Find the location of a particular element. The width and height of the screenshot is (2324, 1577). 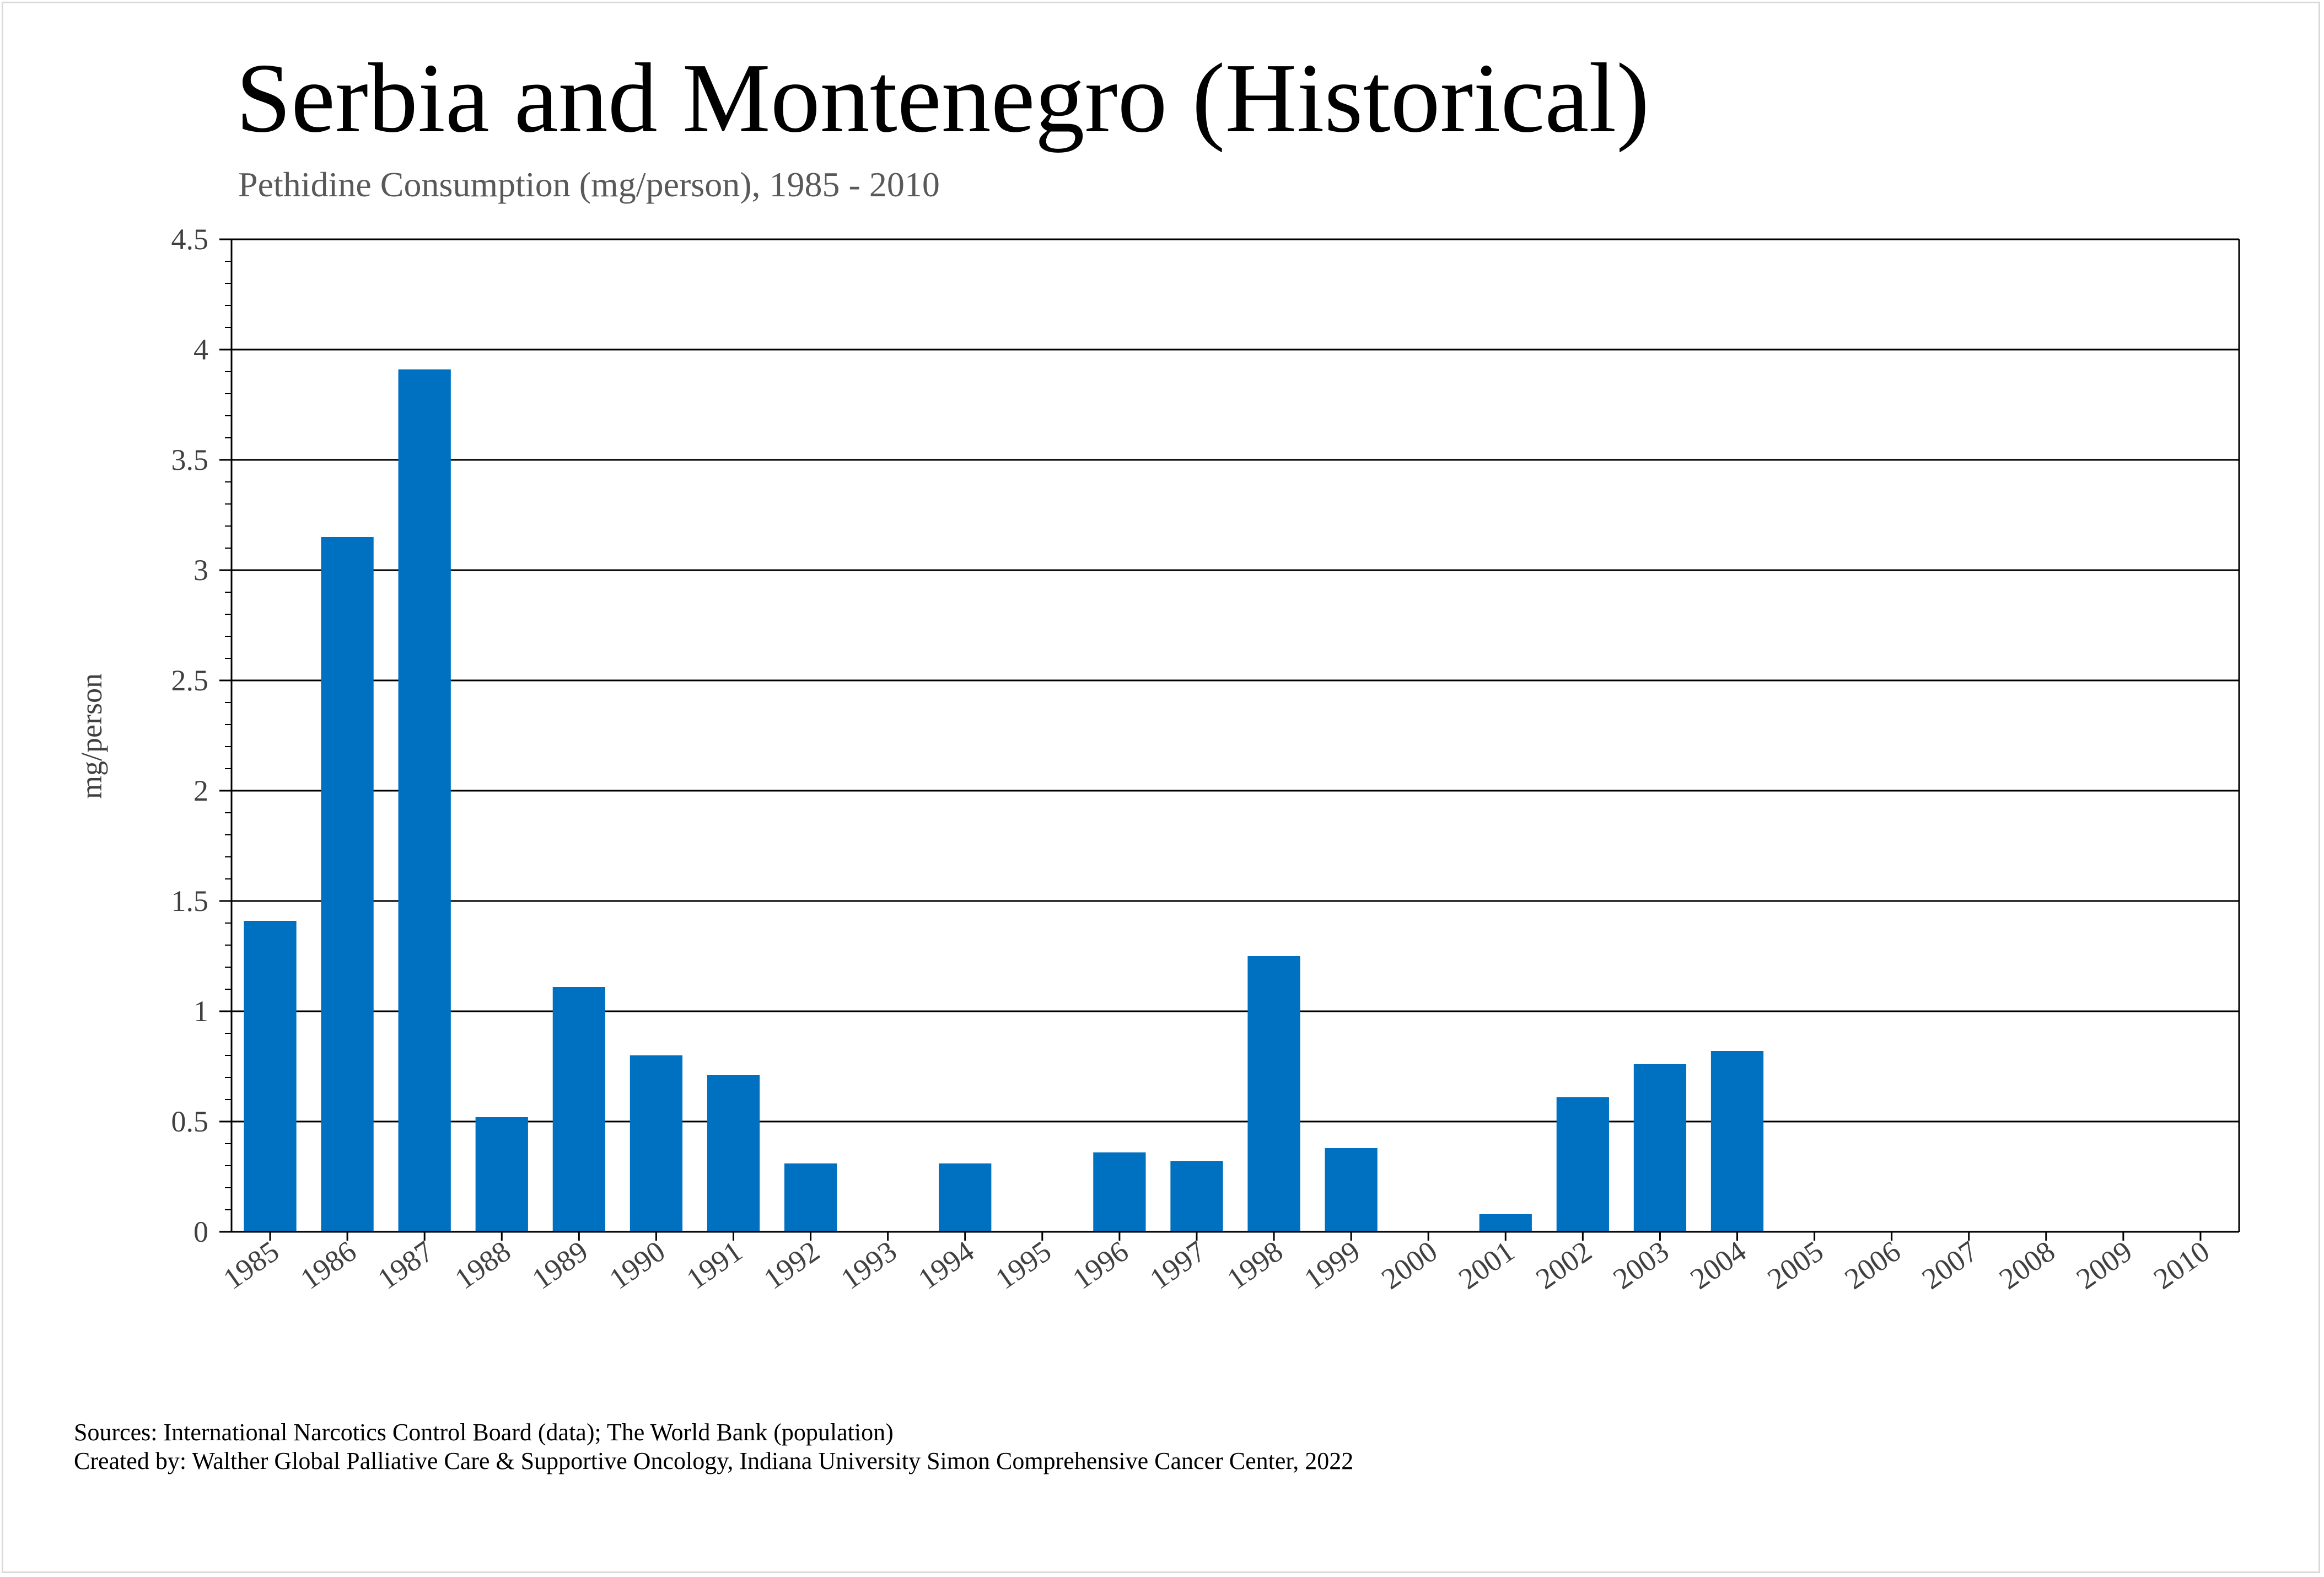

bar-1989 is located at coordinates (578, 1109).